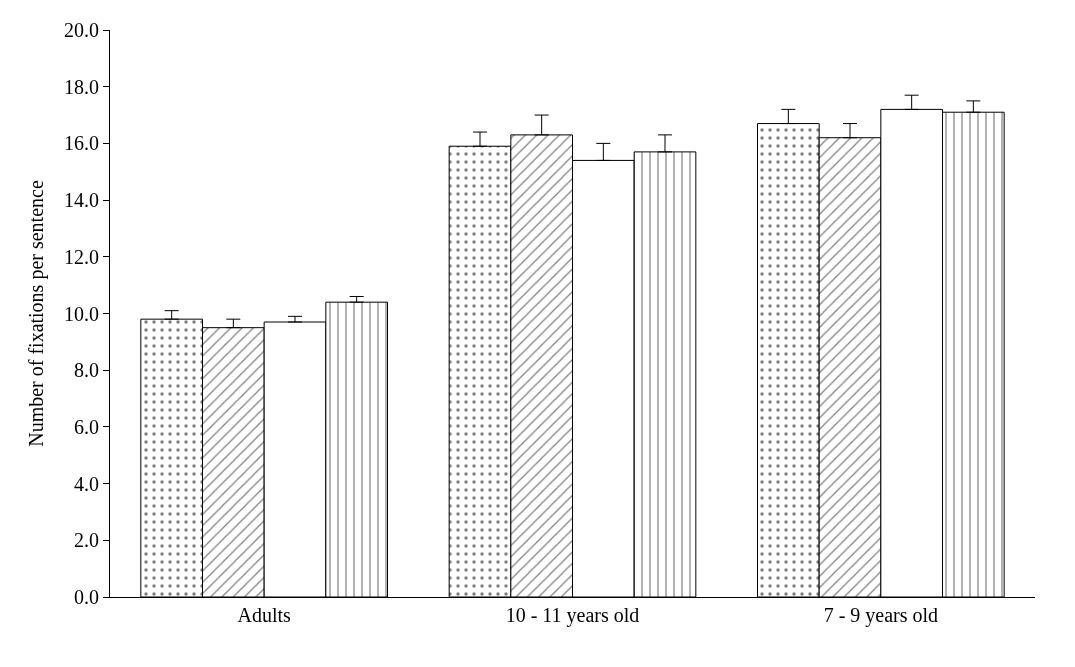 Image resolution: width=1075 pixels, height=667 pixels. What do you see at coordinates (81, 86) in the screenshot?
I see `y-tick-label: 18.0` at bounding box center [81, 86].